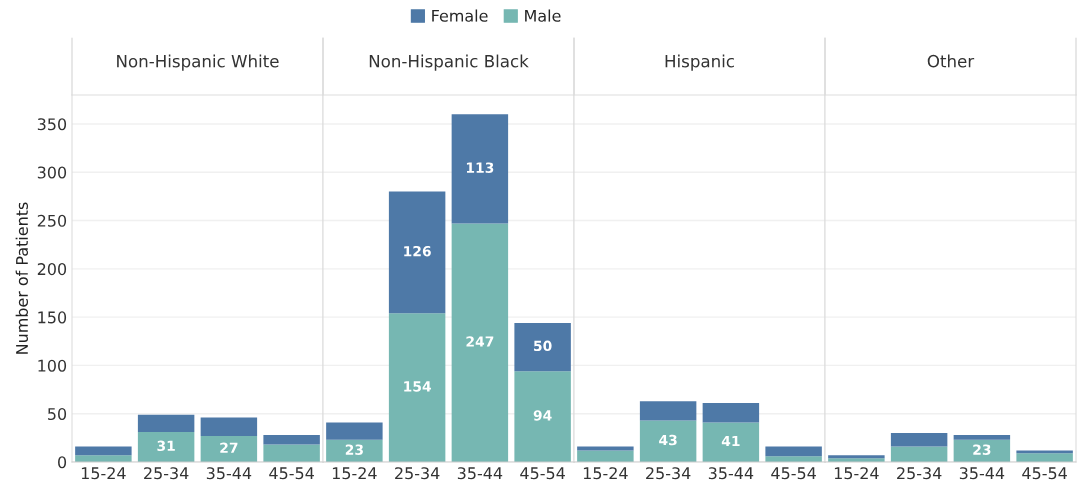 The image size is (1081, 491). Describe the element at coordinates (52, 269) in the screenshot. I see `y-tick-label: 200` at that location.